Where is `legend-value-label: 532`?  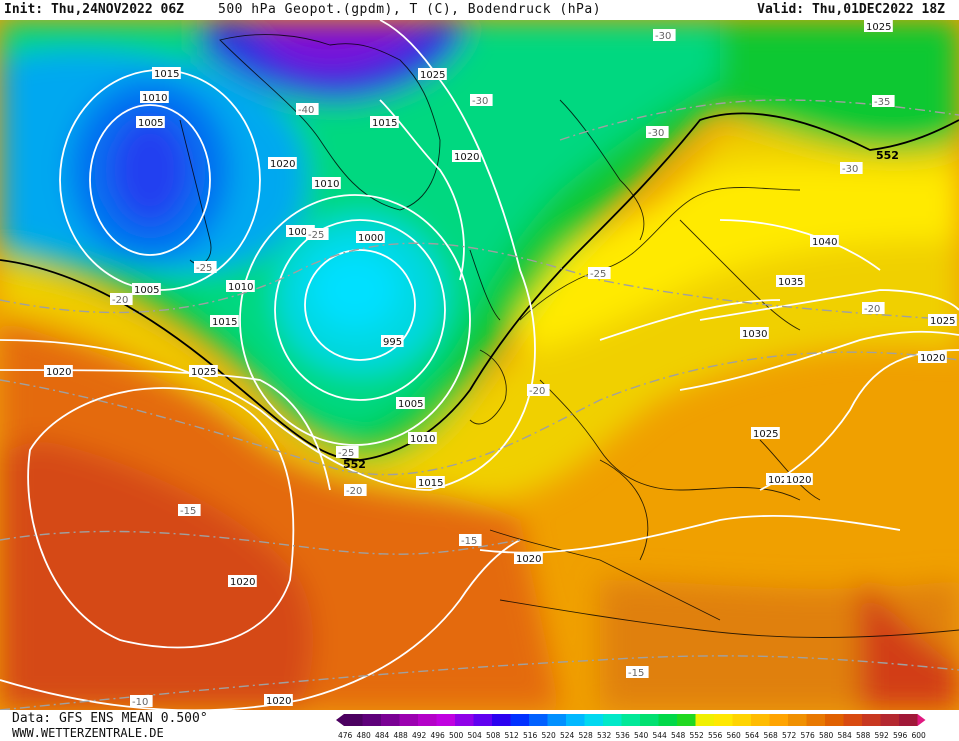 legend-value-label: 532 is located at coordinates (604, 735).